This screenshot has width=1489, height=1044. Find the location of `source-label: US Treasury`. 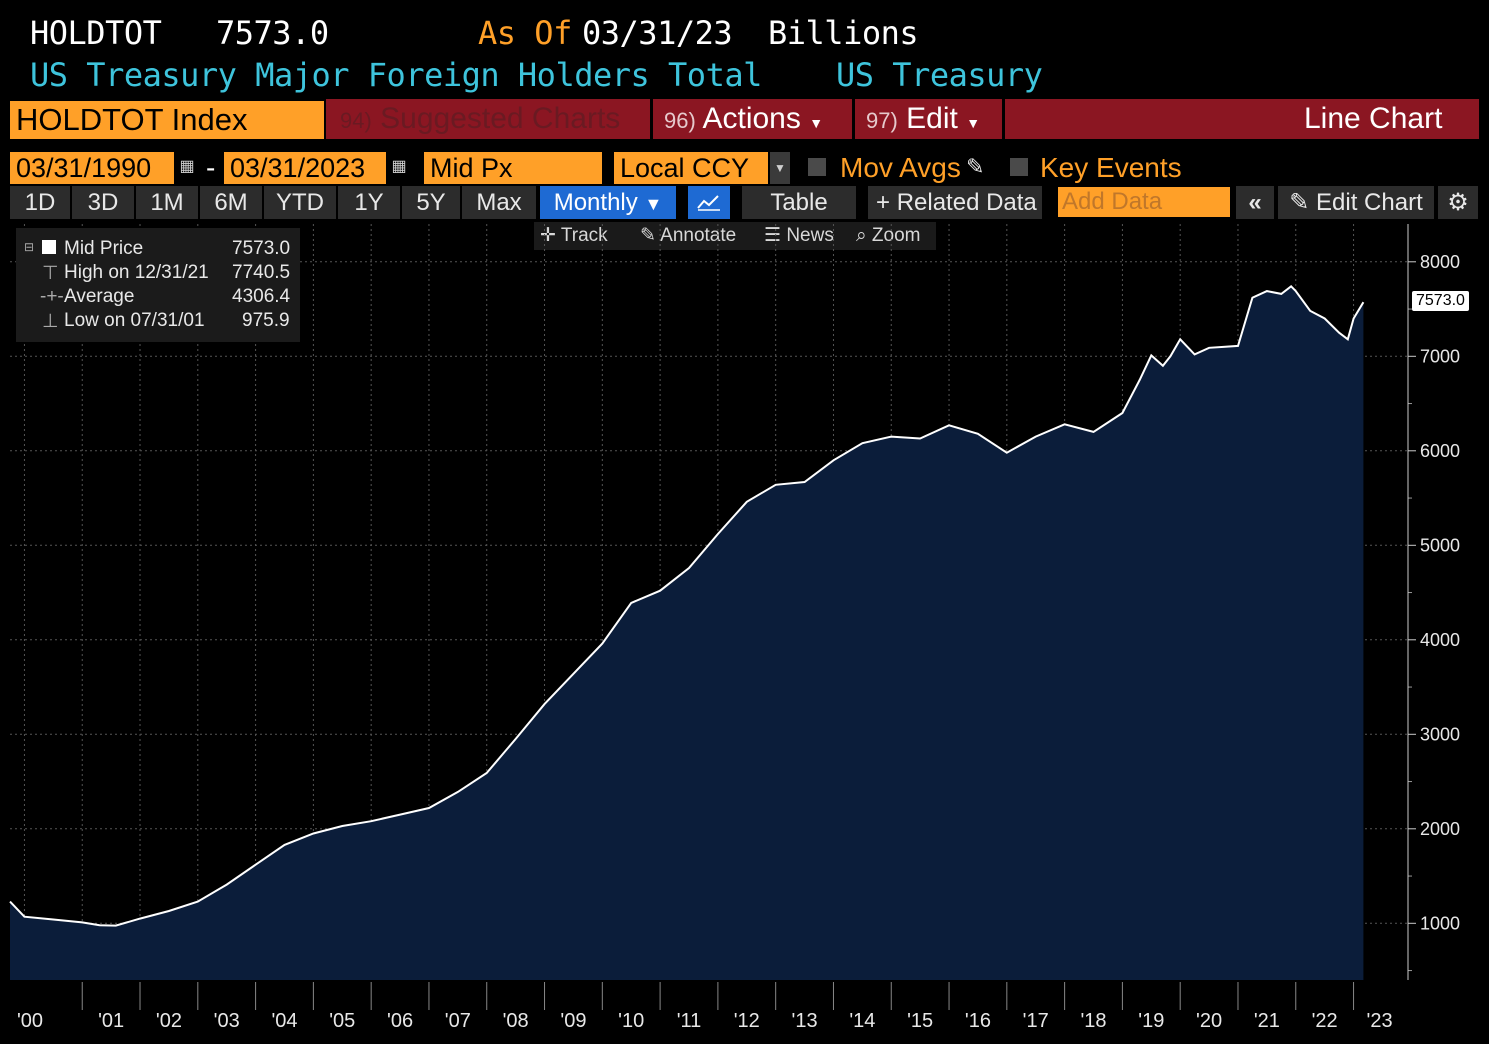

source-label: US Treasury is located at coordinates (939, 75).